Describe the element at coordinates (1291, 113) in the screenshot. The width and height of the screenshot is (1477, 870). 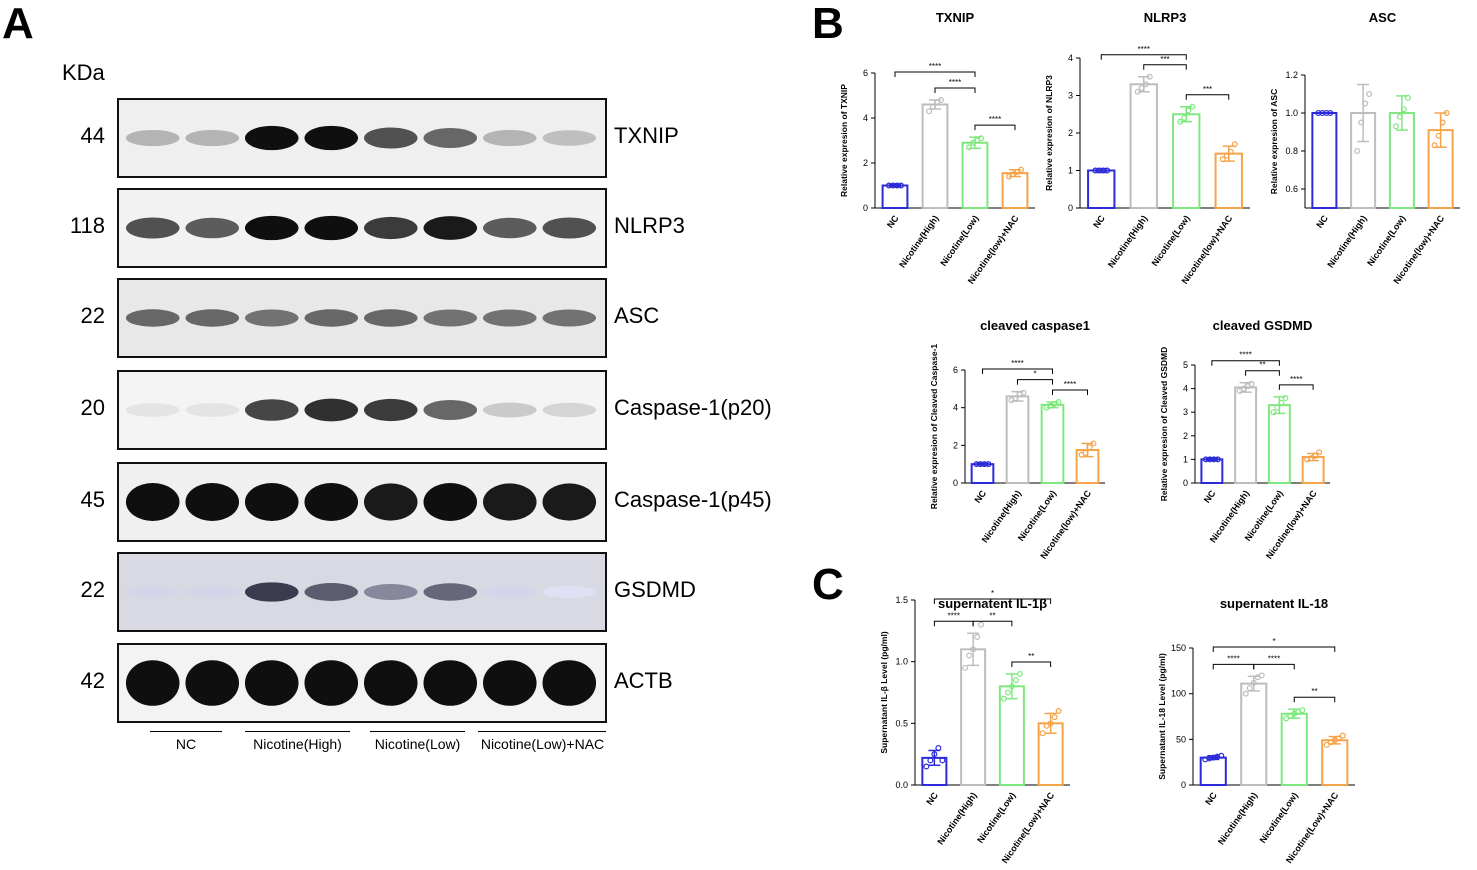
I see `y-tick-label: 1.0` at that location.